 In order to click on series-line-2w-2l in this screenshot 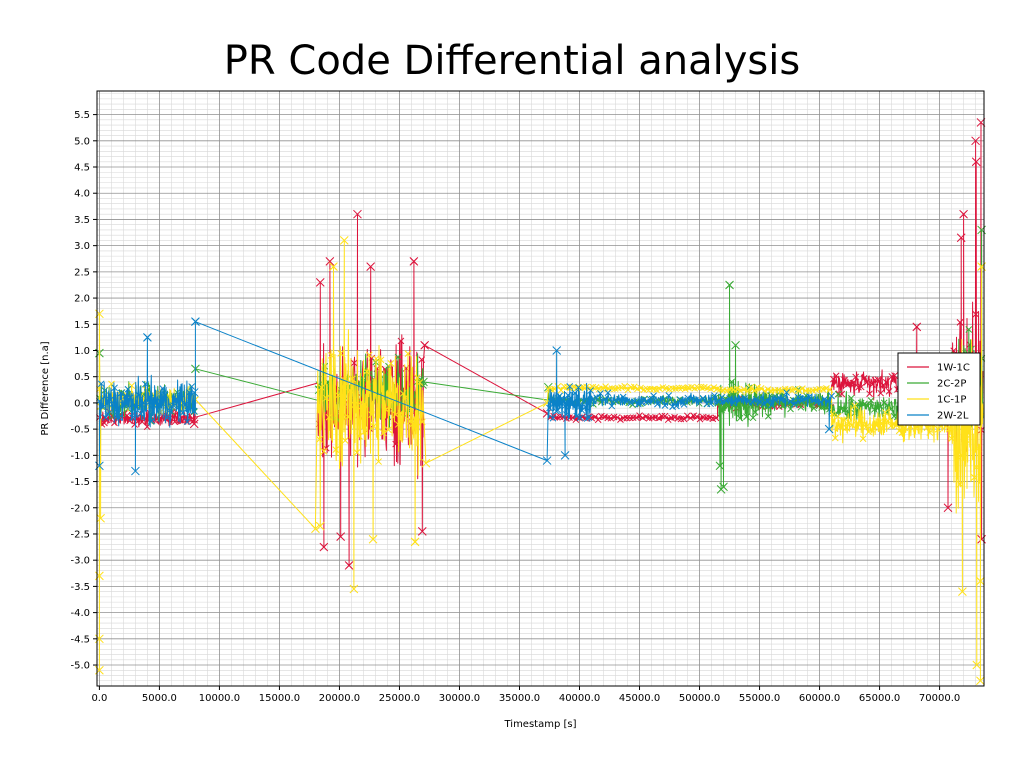, I will do `click(465, 396)`.